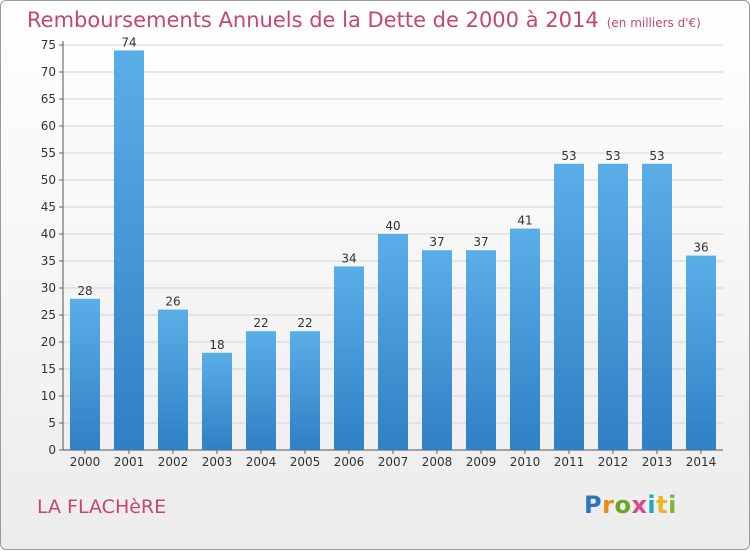 The width and height of the screenshot is (750, 551). Describe the element at coordinates (129, 462) in the screenshot. I see `x-tick-label-2001: 2001` at that location.